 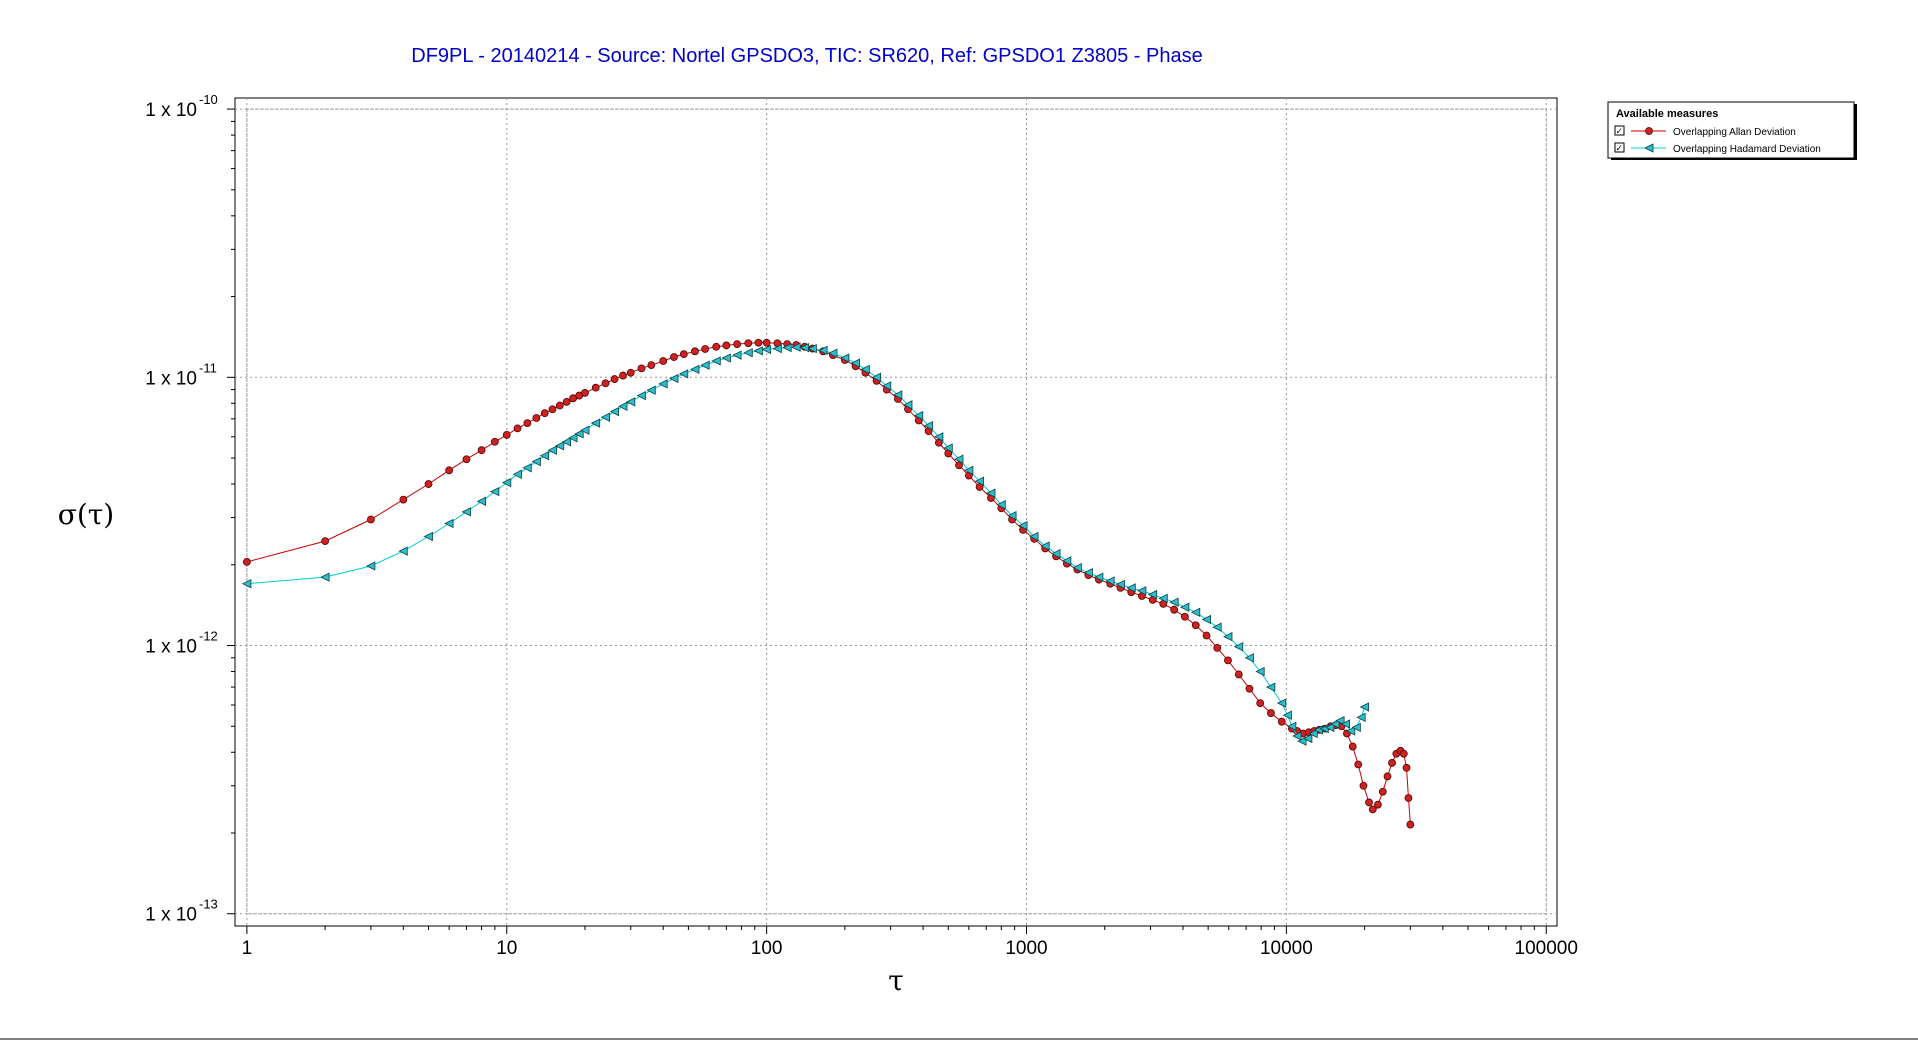 What do you see at coordinates (1649, 131) in the screenshot?
I see `legend-marker-allan` at bounding box center [1649, 131].